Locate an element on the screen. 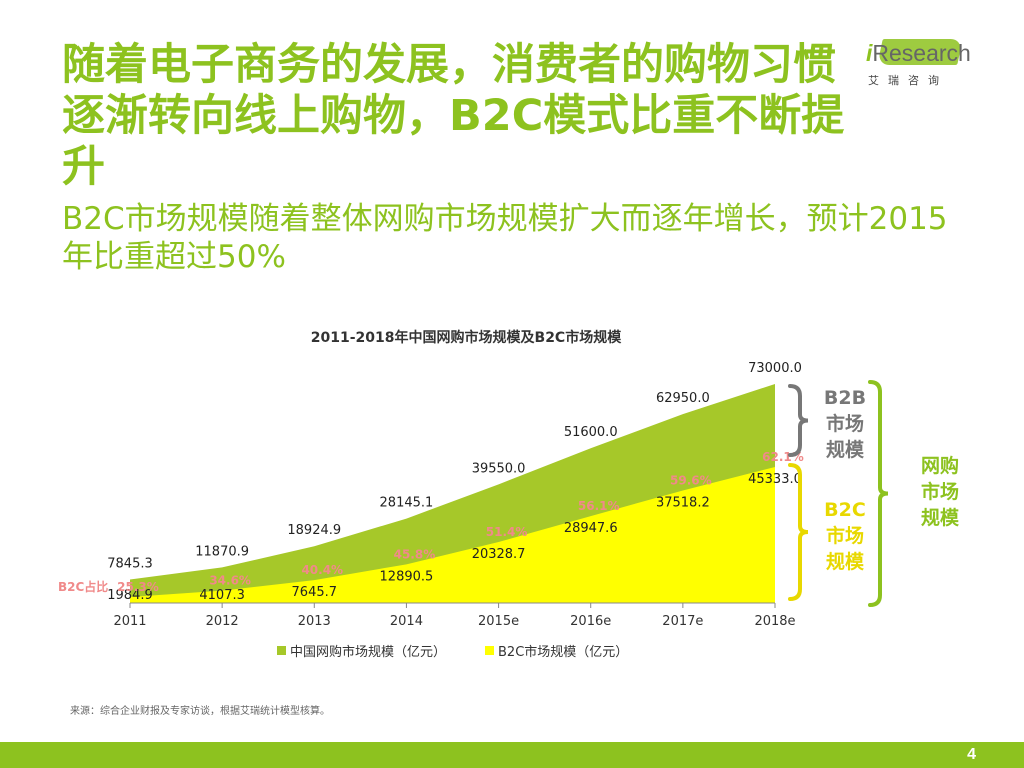  x-tick-label: 2012 is located at coordinates (222, 621).